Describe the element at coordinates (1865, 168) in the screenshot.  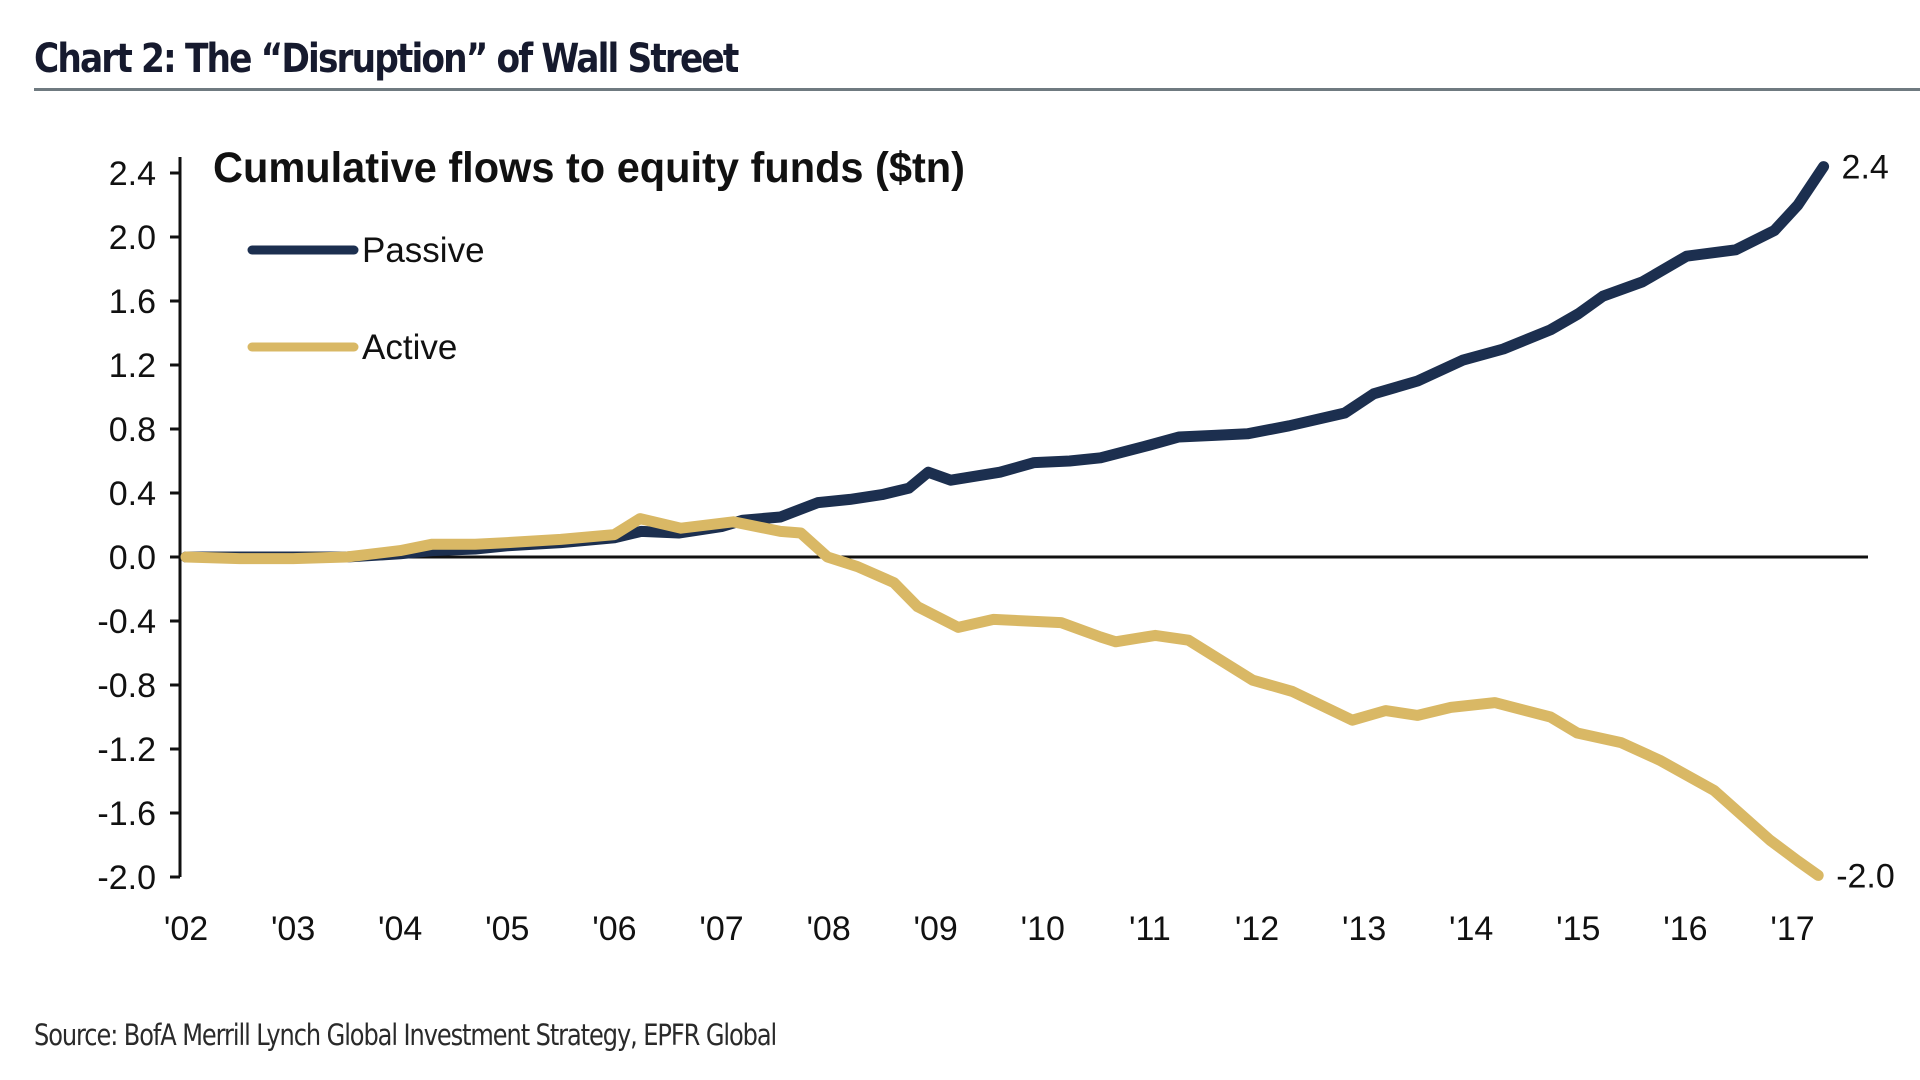
I see `end-label-passive: 2.4` at that location.